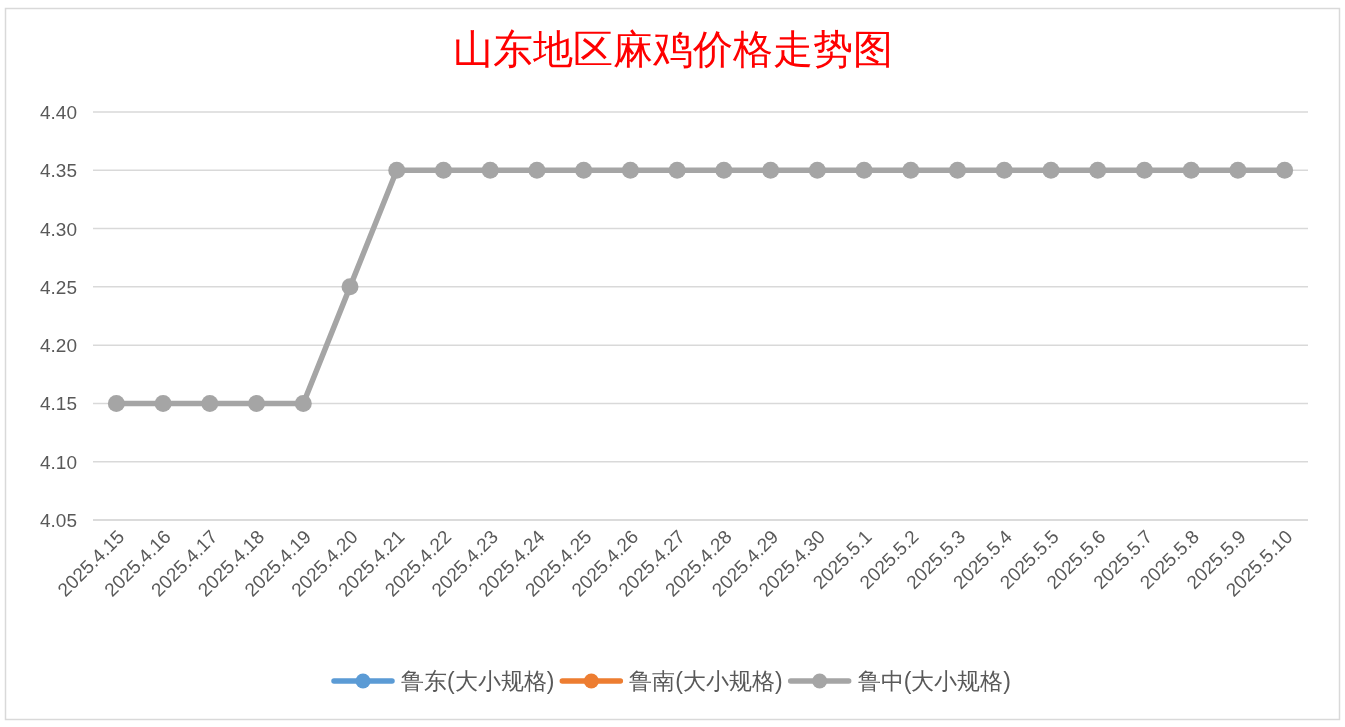  I want to click on legend-label: 鲁东(大小规格), so click(478, 681).